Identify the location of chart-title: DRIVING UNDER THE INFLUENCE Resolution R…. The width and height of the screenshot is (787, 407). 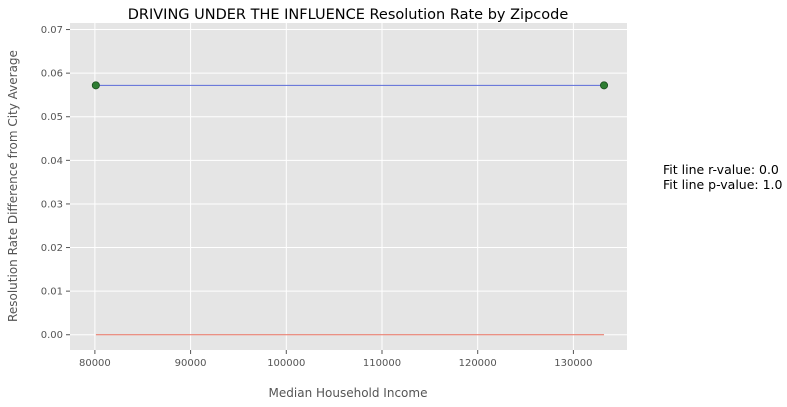
(348, 15).